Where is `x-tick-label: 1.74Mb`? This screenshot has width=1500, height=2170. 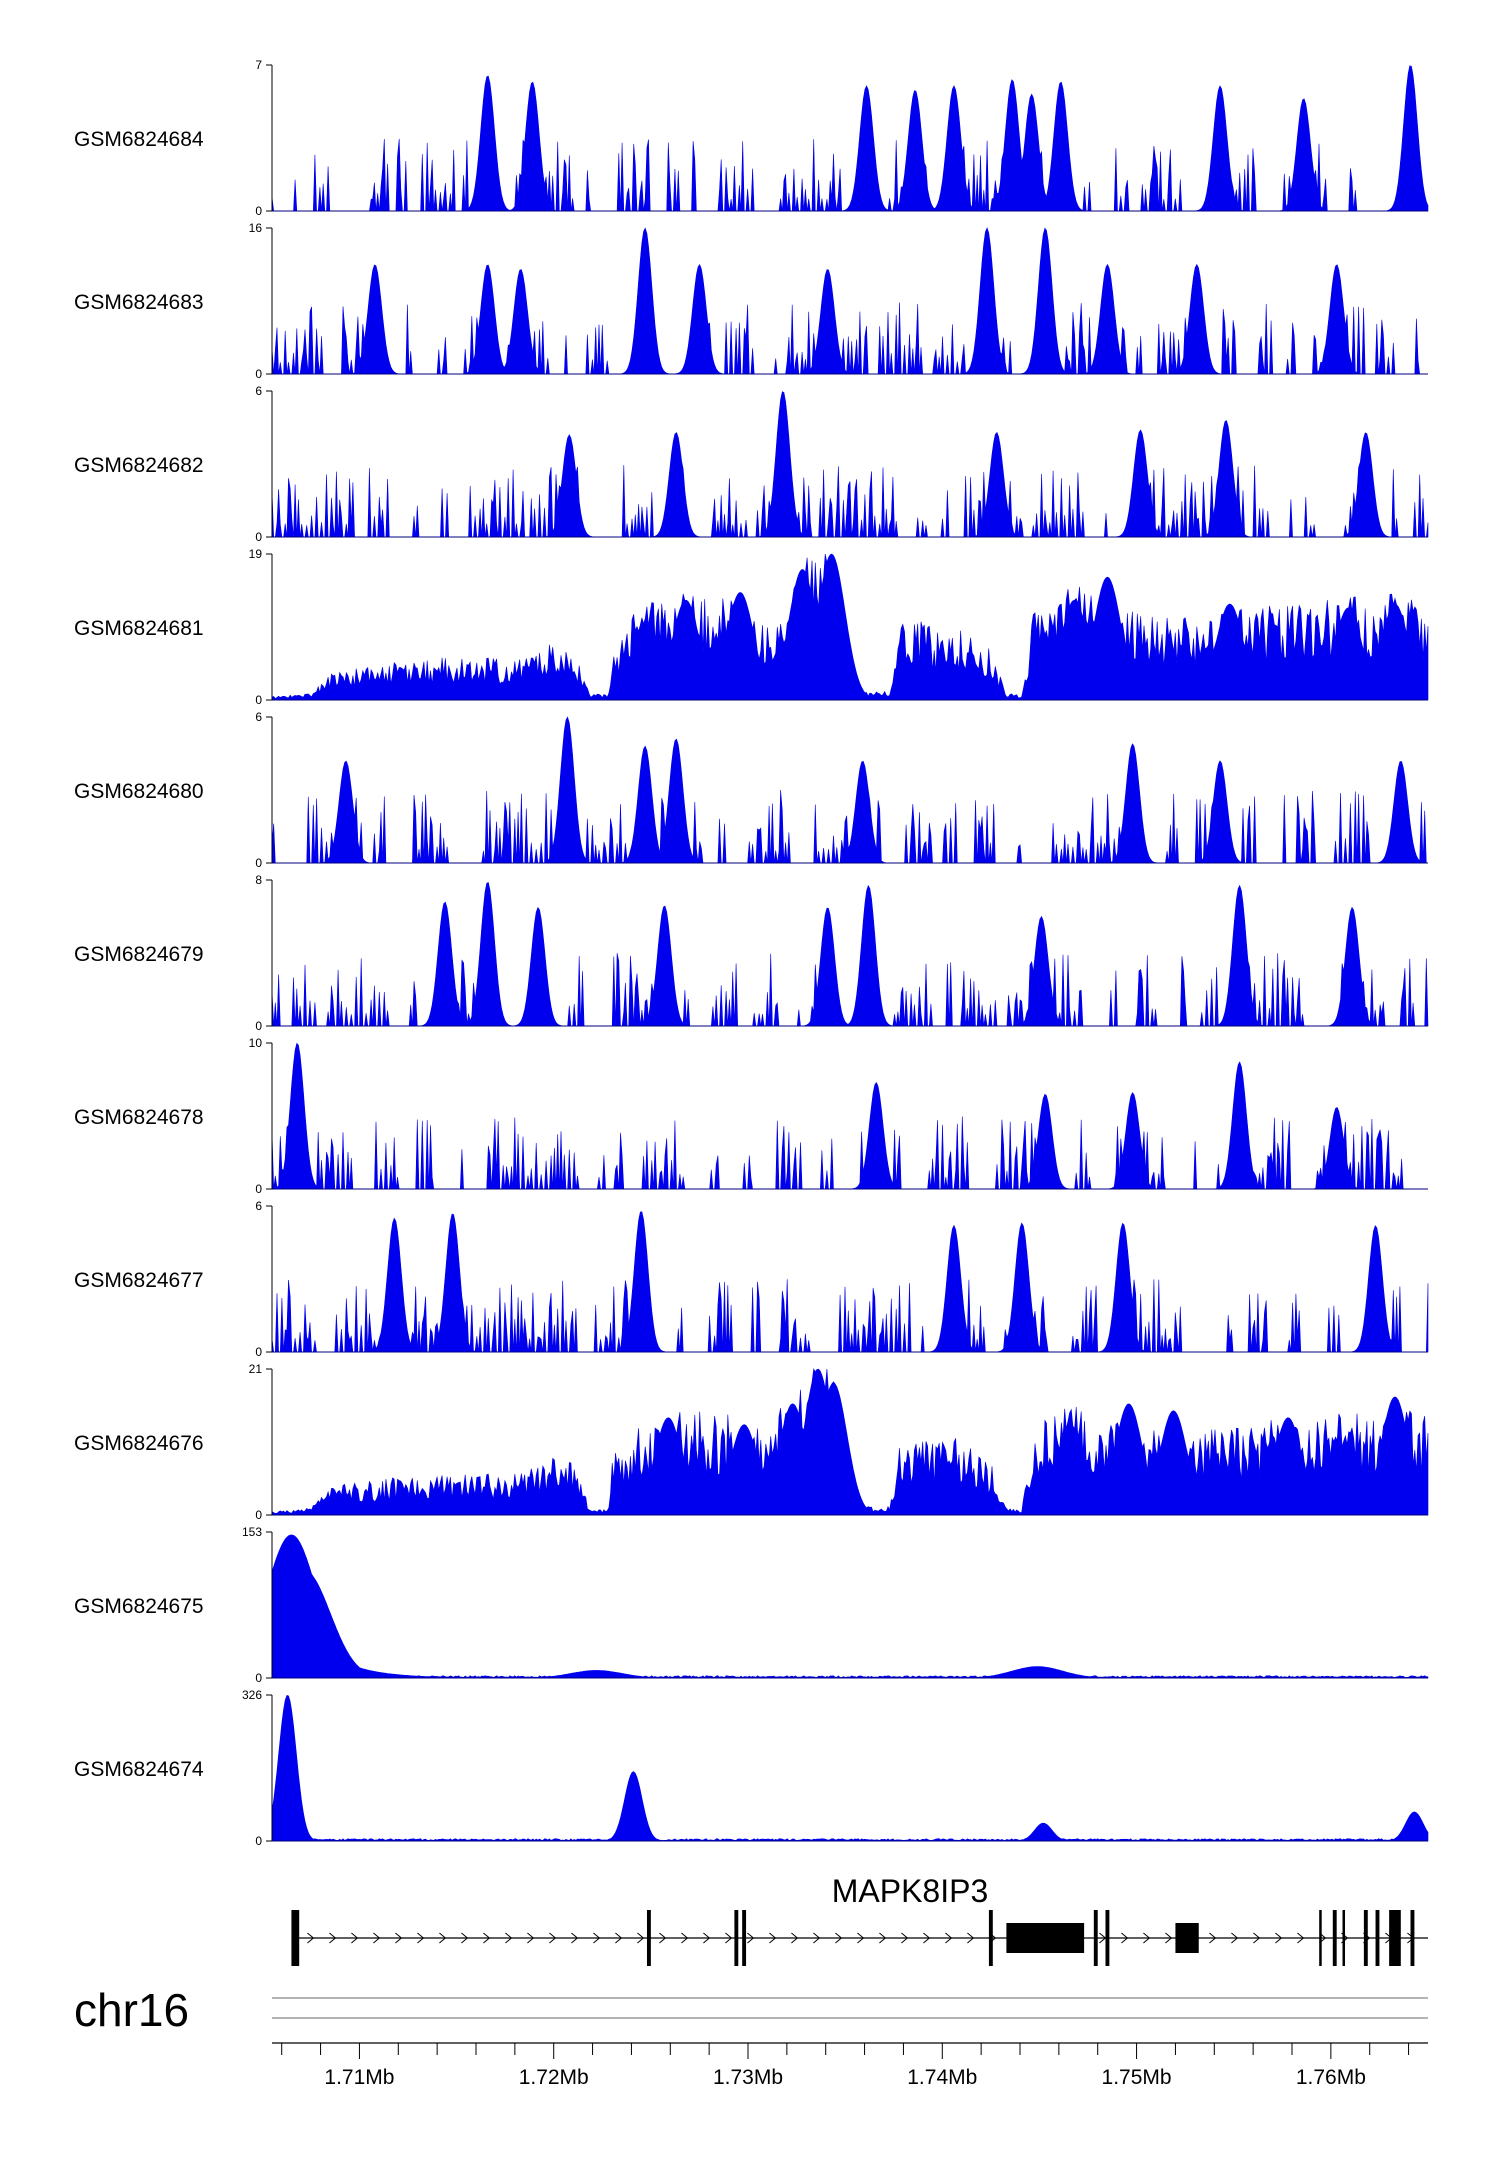 x-tick-label: 1.74Mb is located at coordinates (942, 2077).